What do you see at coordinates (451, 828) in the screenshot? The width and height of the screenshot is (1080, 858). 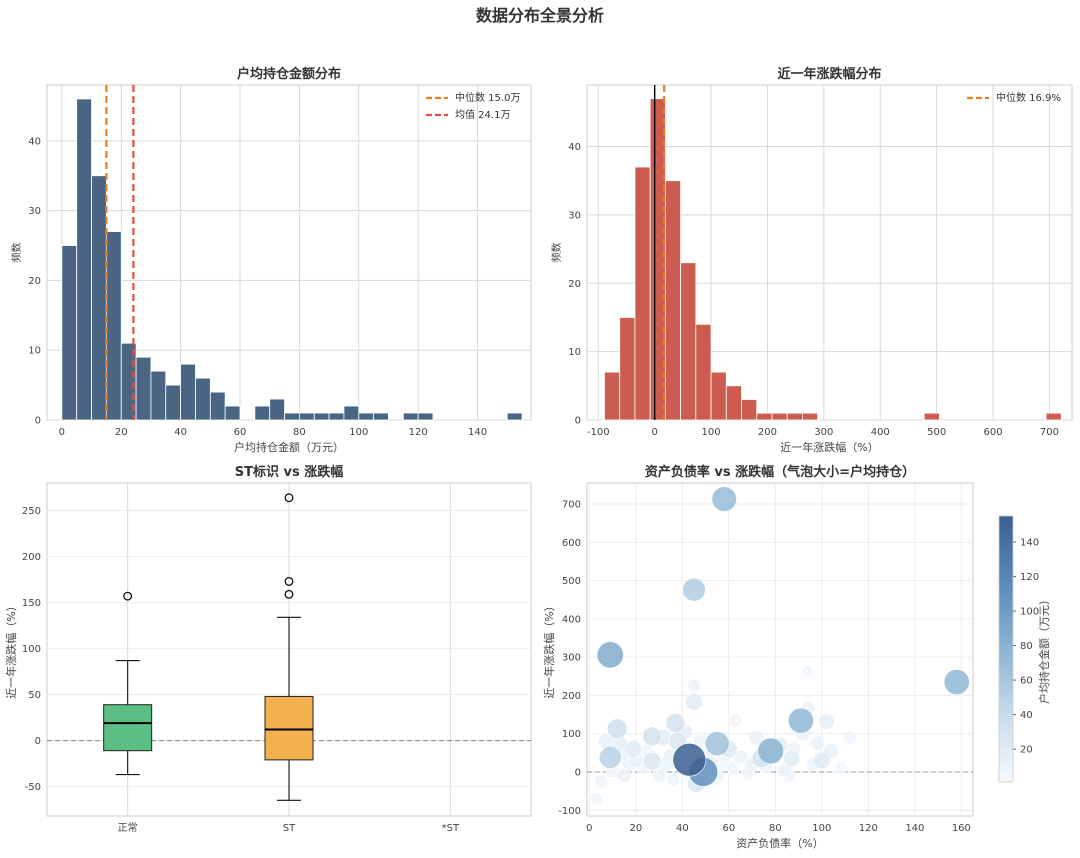 I see `category-label: *ST` at bounding box center [451, 828].